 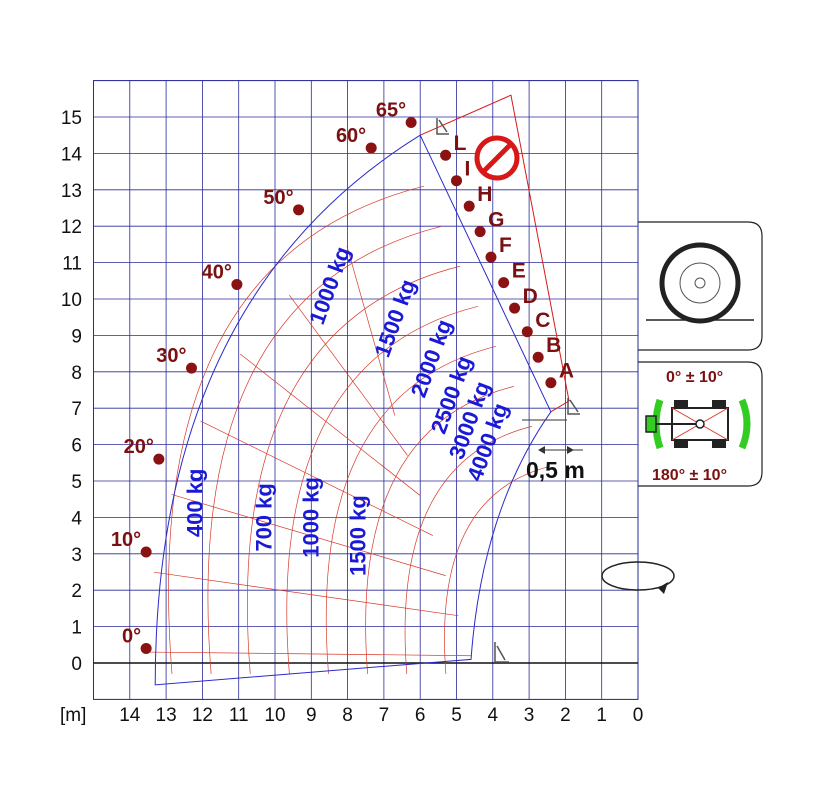 What do you see at coordinates (278, 198) in the screenshot?
I see `boom-angle-label: 50°` at bounding box center [278, 198].